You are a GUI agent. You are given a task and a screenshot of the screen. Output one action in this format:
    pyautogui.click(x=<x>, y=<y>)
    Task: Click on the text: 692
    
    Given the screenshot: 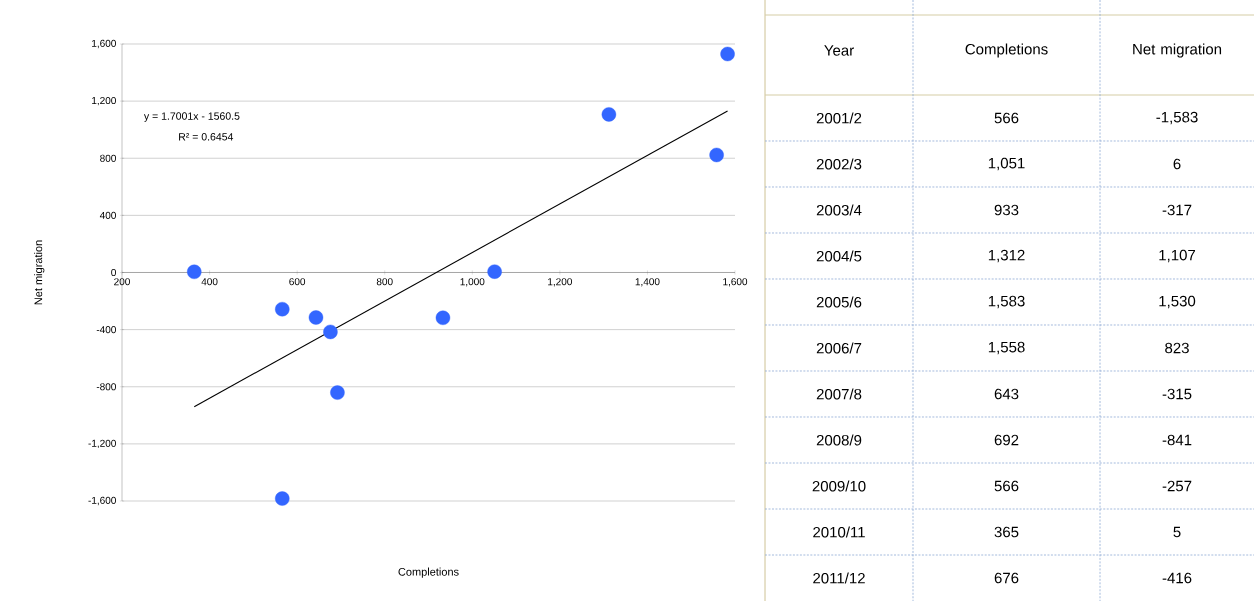 What is the action you would take?
    pyautogui.click(x=1006, y=440)
    